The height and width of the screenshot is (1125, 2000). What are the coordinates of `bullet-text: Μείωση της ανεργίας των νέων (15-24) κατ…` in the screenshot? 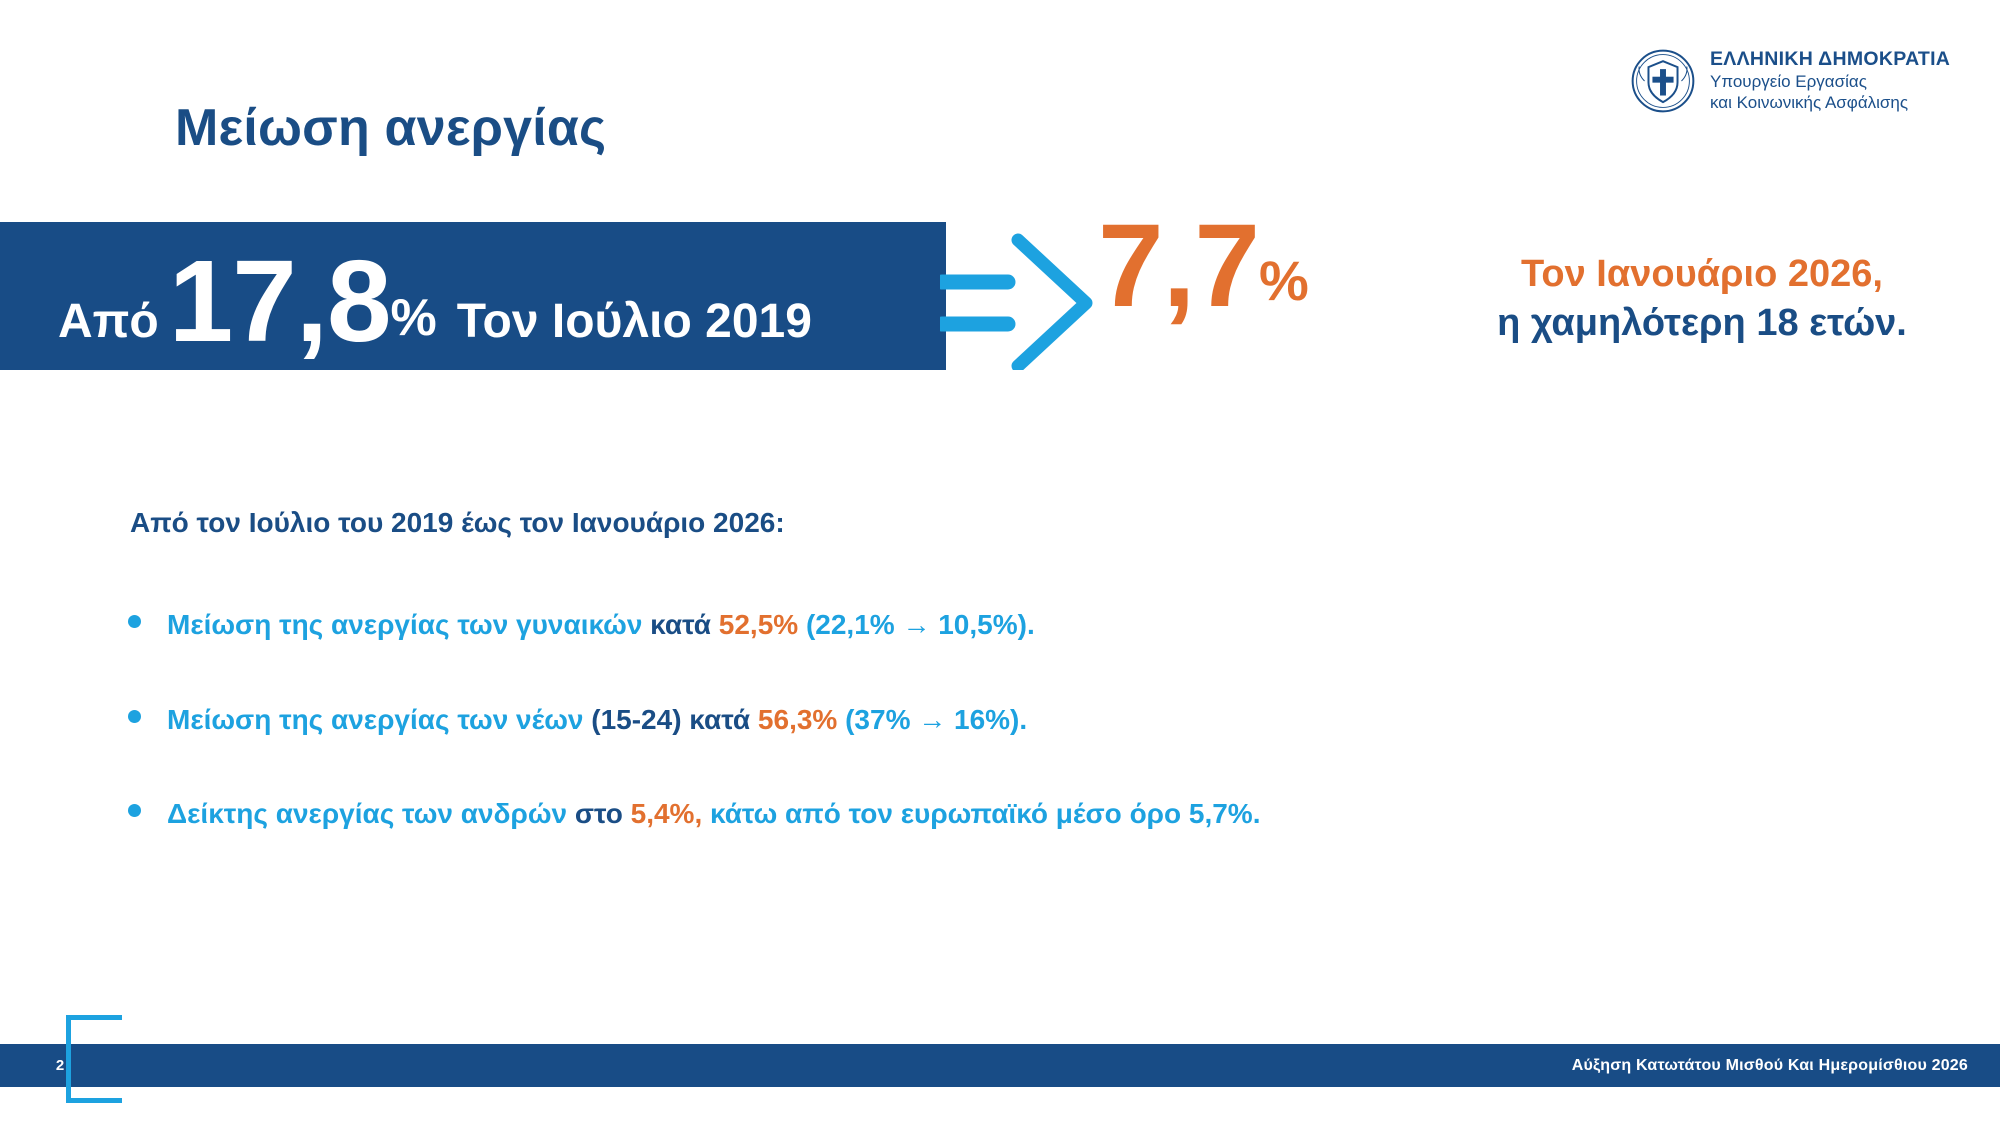 It's located at (597, 720).